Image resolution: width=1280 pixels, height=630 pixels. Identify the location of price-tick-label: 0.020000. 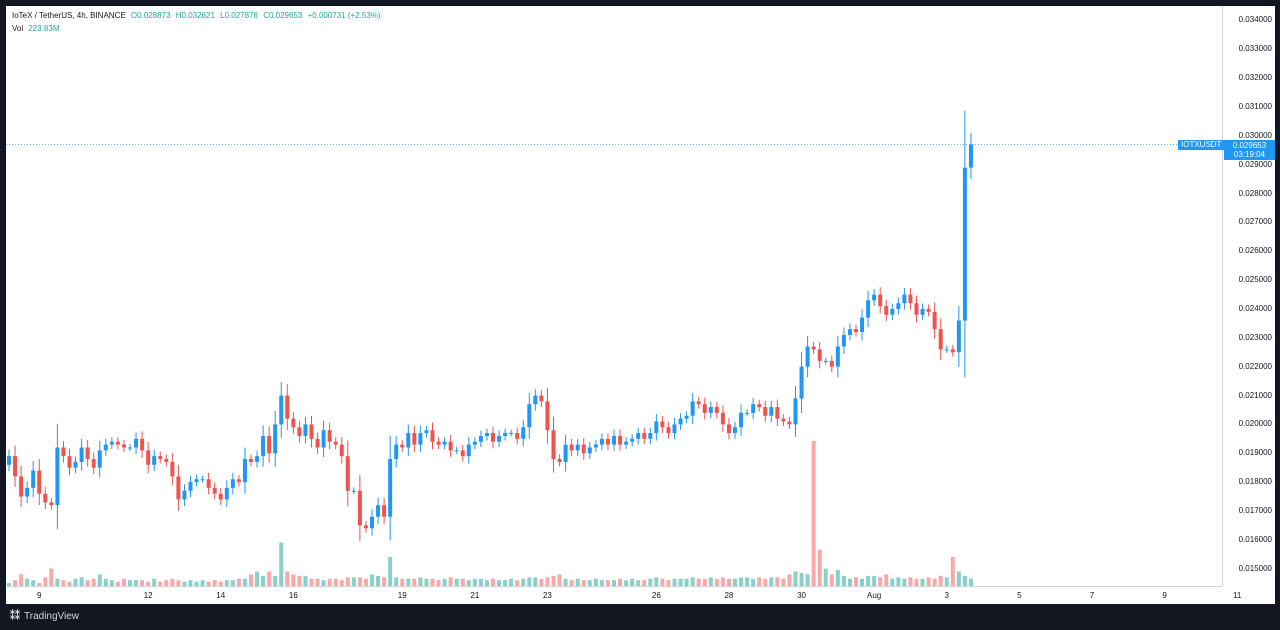
(1255, 424).